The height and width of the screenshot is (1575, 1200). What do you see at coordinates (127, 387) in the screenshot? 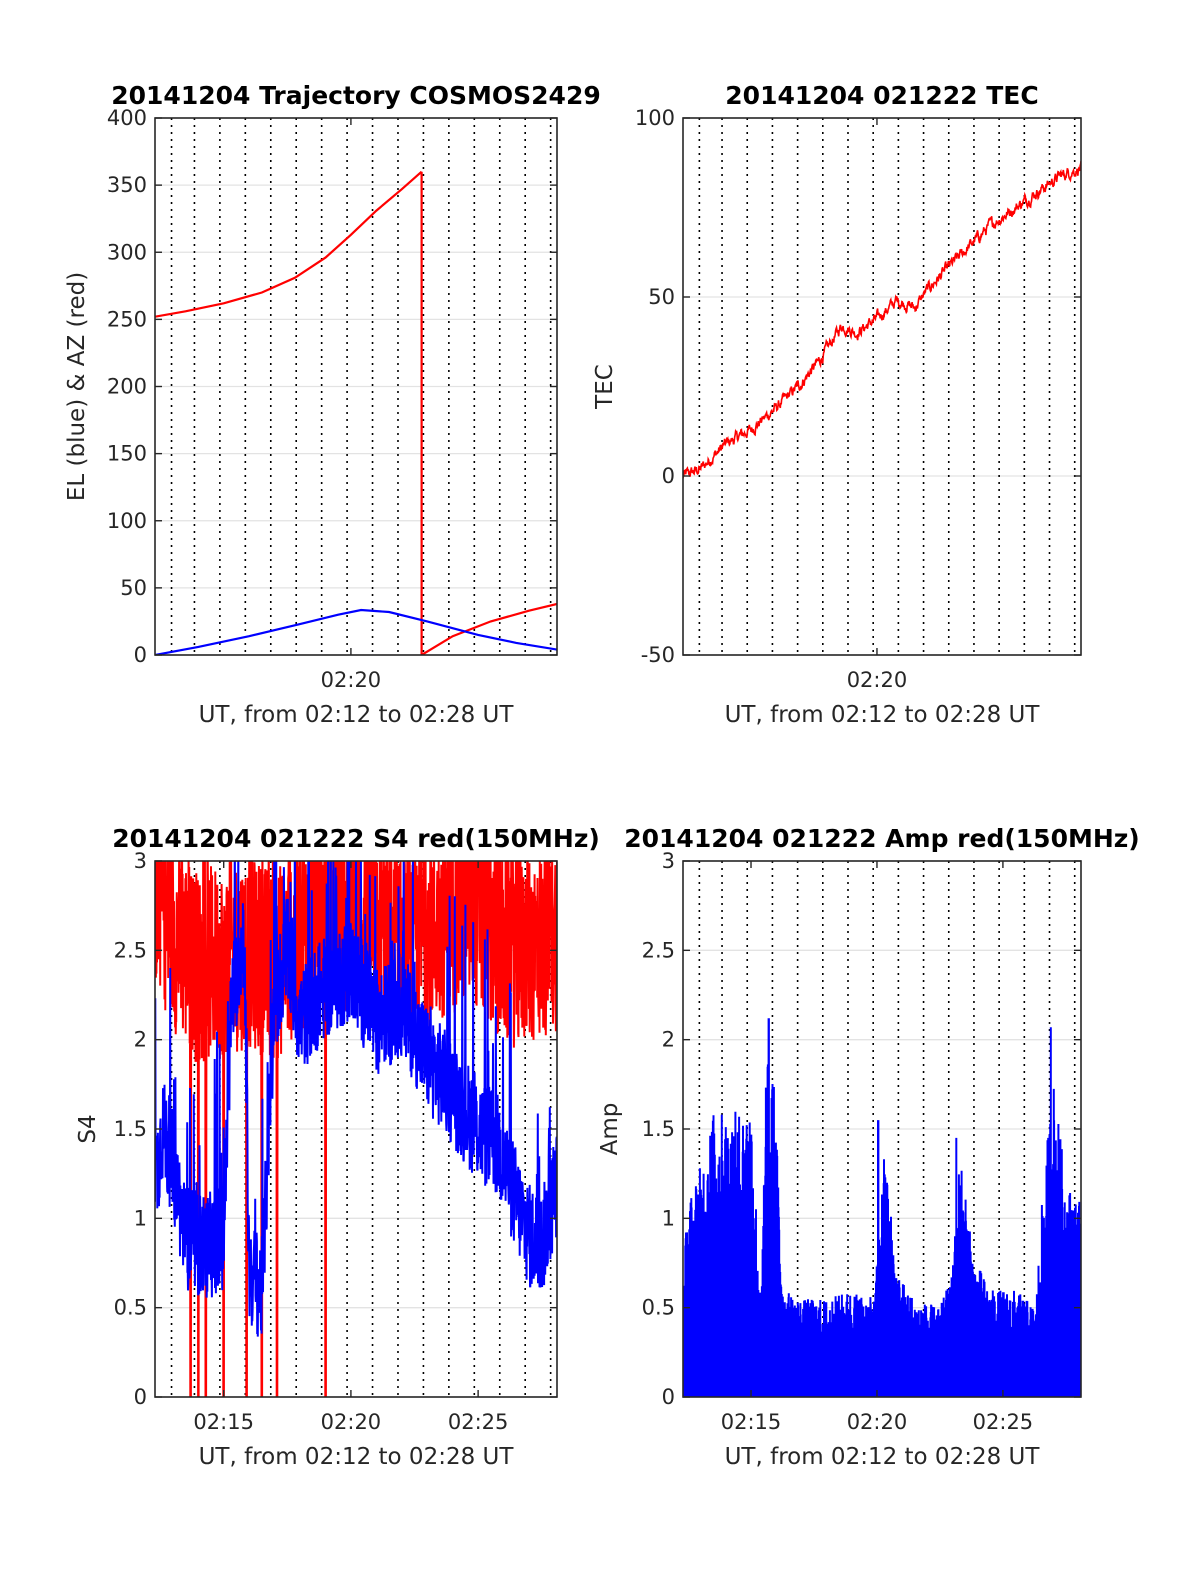
I see `y-tick-label: 200` at bounding box center [127, 387].